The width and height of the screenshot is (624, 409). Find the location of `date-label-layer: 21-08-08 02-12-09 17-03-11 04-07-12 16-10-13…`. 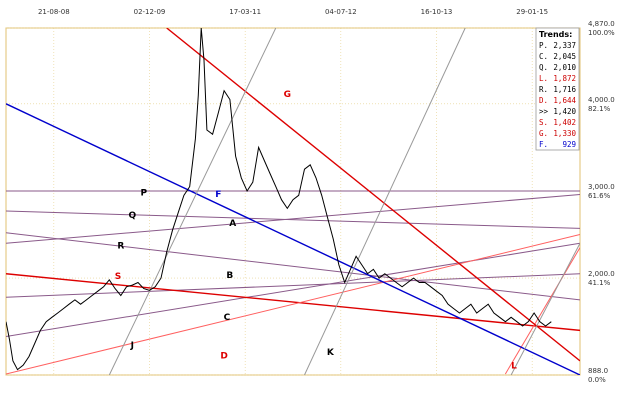

date-label-layer: 21-08-08 02-12-09 17-03-11 04-07-12 16-10-13… is located at coordinates (293, 12).